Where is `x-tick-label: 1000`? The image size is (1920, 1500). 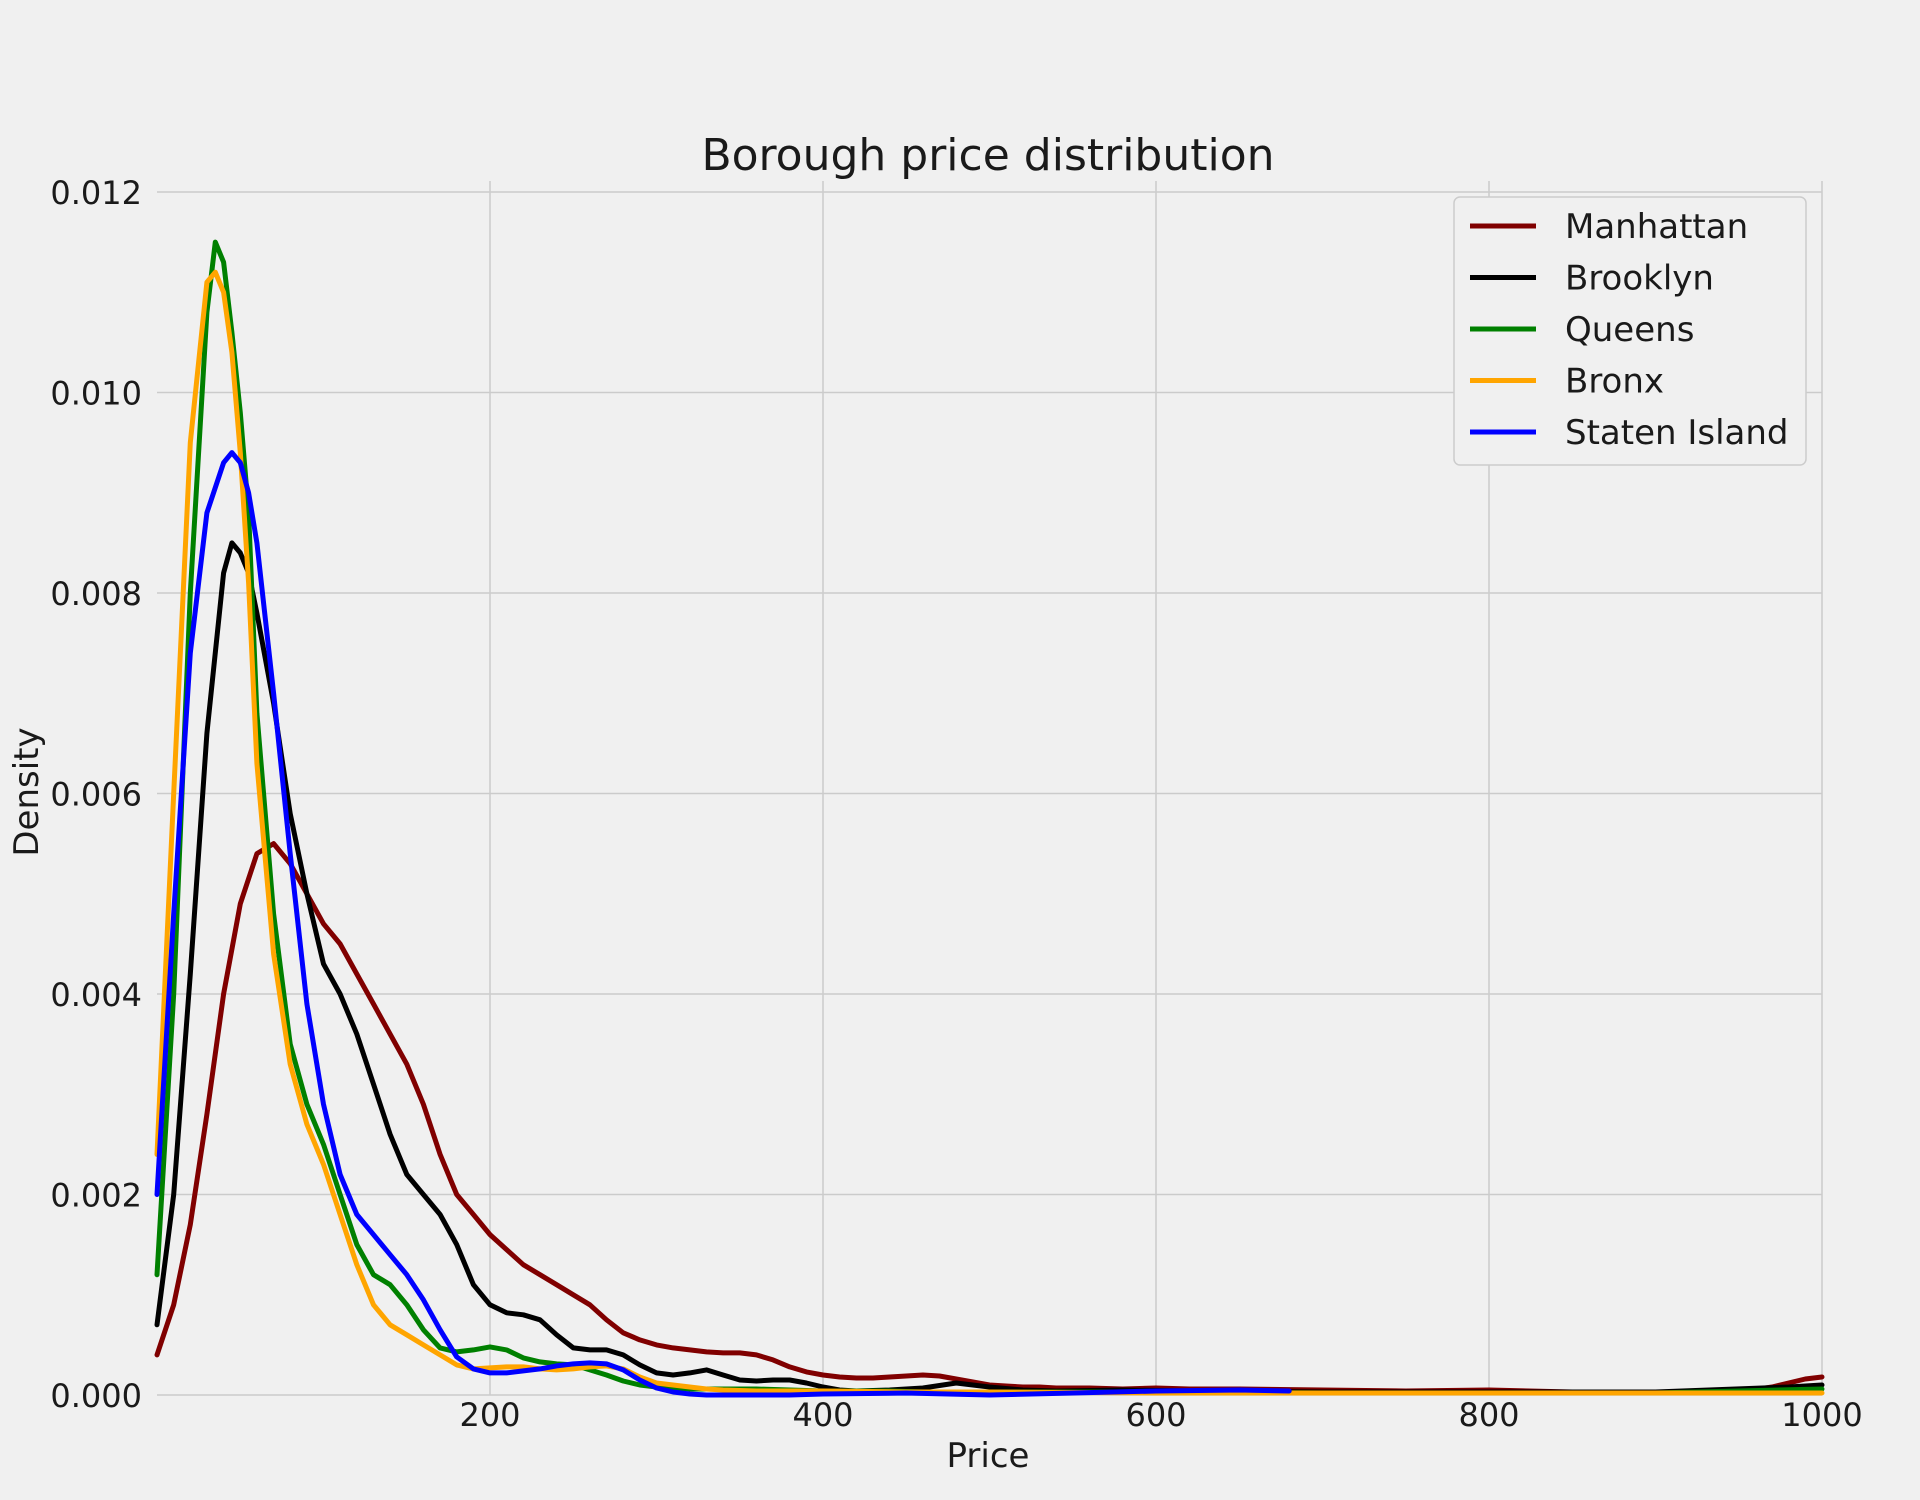 x-tick-label: 1000 is located at coordinates (1821, 1415).